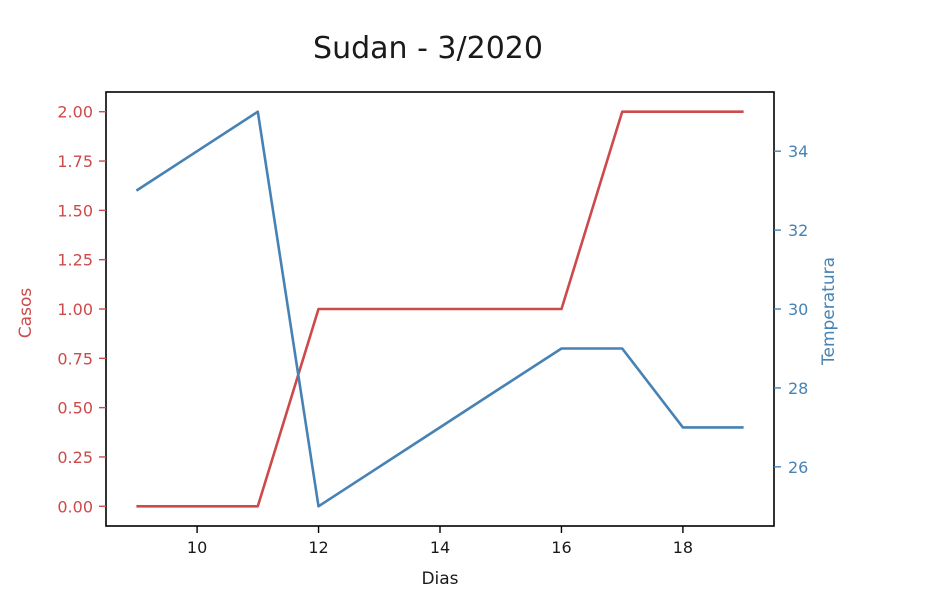  I want to click on y-left-tick-label: 1.75, so click(75, 161).